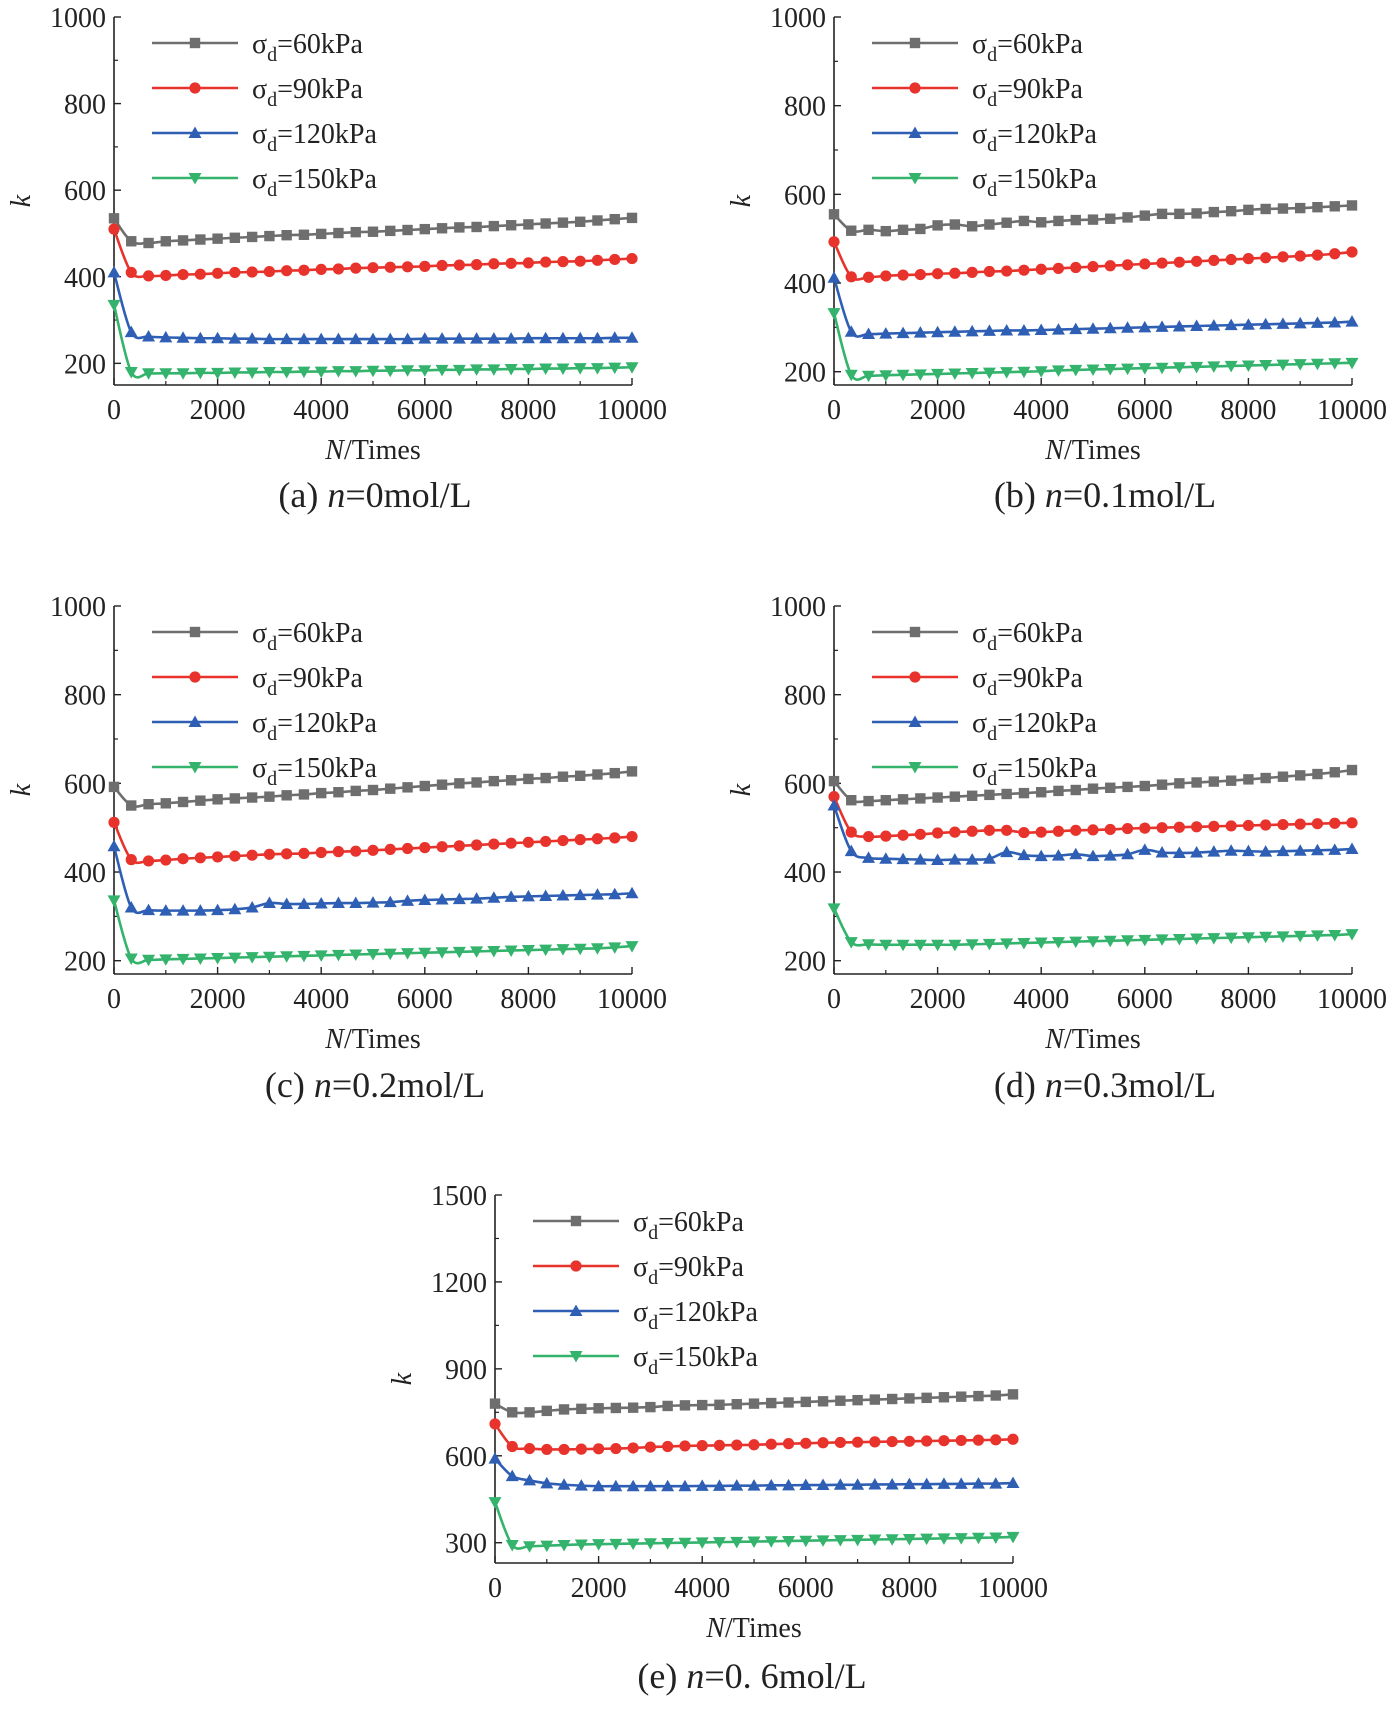 The height and width of the screenshot is (1717, 1400). Describe the element at coordinates (1092, 1039) in the screenshot. I see `x-axis-label: N/Times` at that location.